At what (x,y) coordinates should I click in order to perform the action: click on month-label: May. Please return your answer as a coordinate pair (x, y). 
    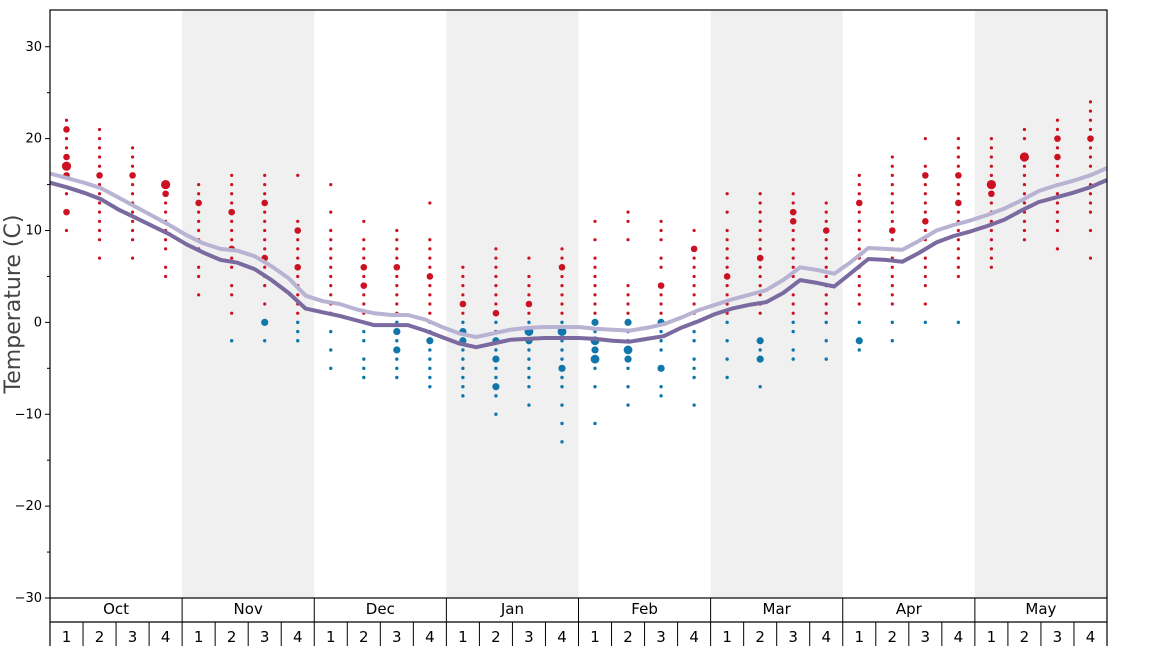
    Looking at the image, I should click on (1040, 609).